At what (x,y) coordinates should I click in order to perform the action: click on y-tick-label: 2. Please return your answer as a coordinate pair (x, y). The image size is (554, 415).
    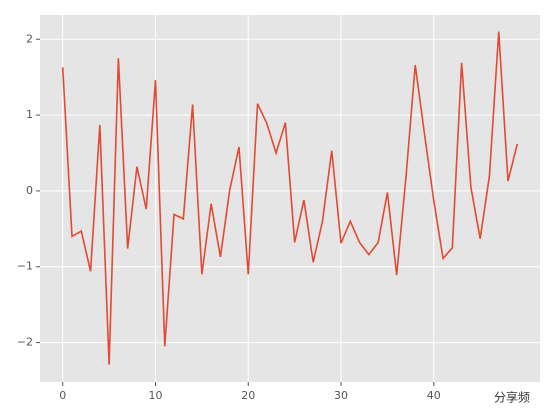
    Looking at the image, I should click on (29, 38).